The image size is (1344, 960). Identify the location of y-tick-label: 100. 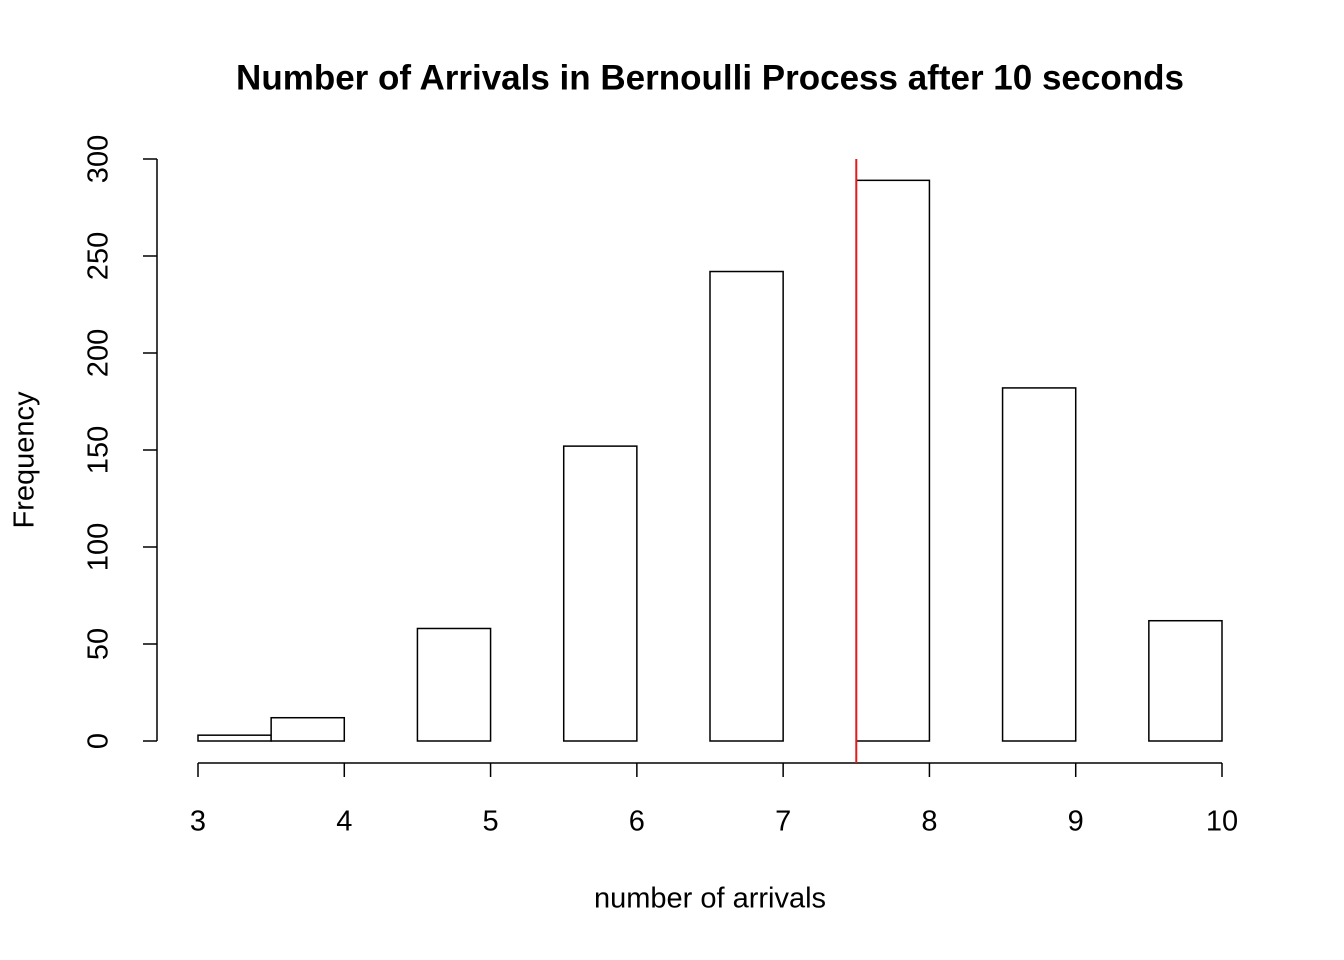
(99, 547).